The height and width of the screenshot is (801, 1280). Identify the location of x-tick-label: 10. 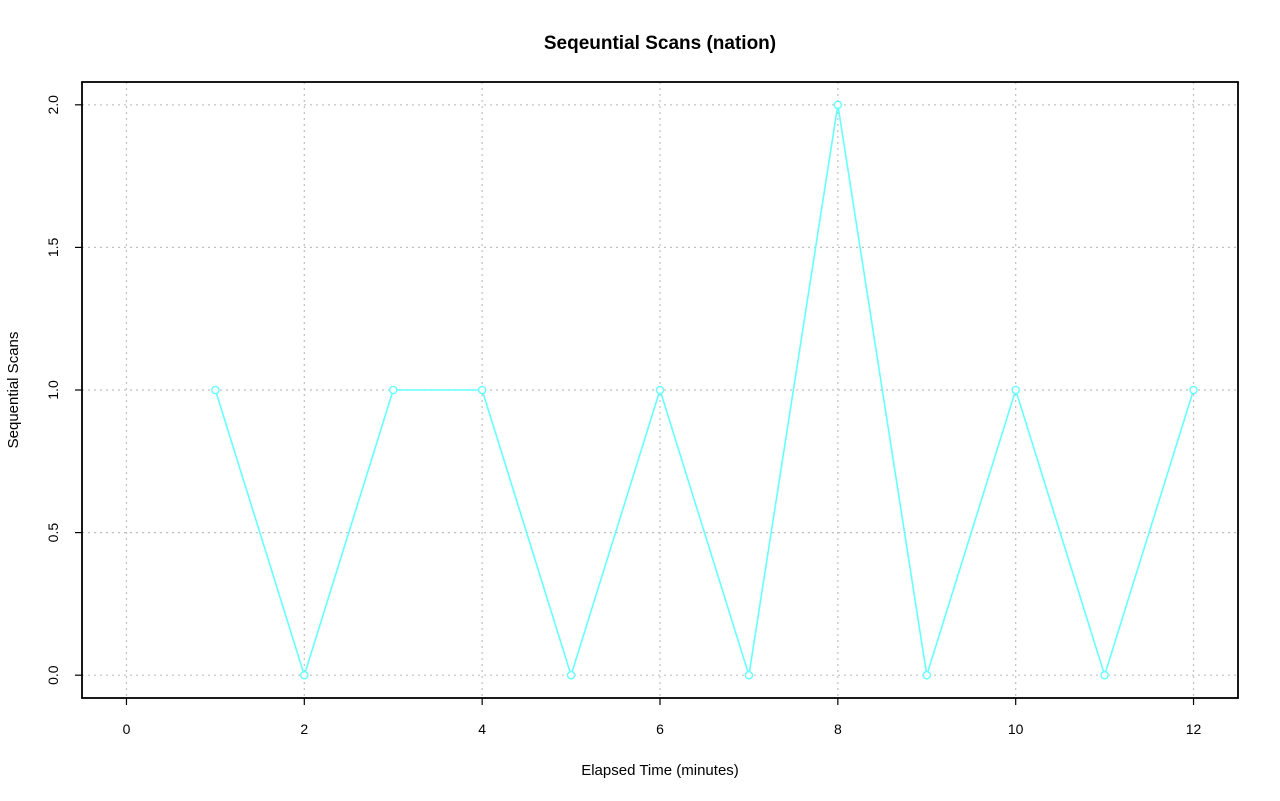
(1016, 729).